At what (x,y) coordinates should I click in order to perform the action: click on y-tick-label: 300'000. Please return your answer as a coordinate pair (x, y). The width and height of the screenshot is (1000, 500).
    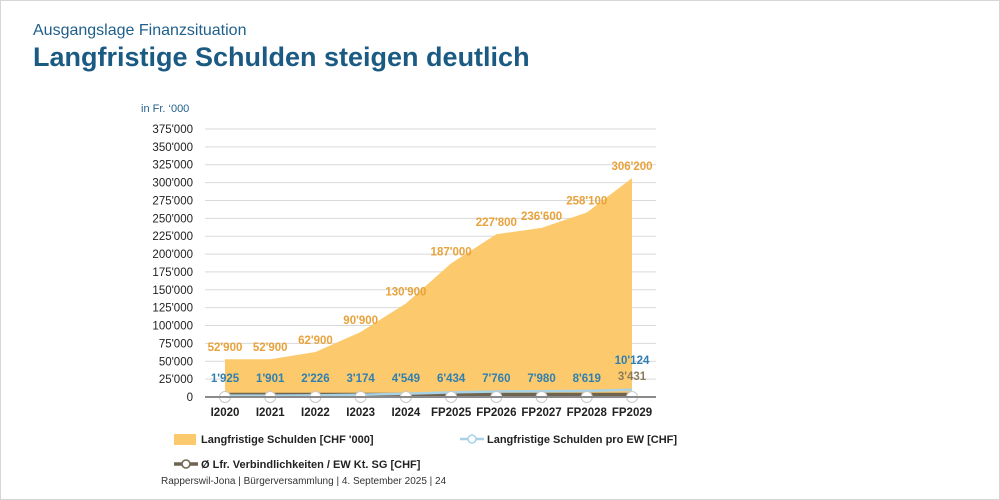
    Looking at the image, I should click on (172, 184).